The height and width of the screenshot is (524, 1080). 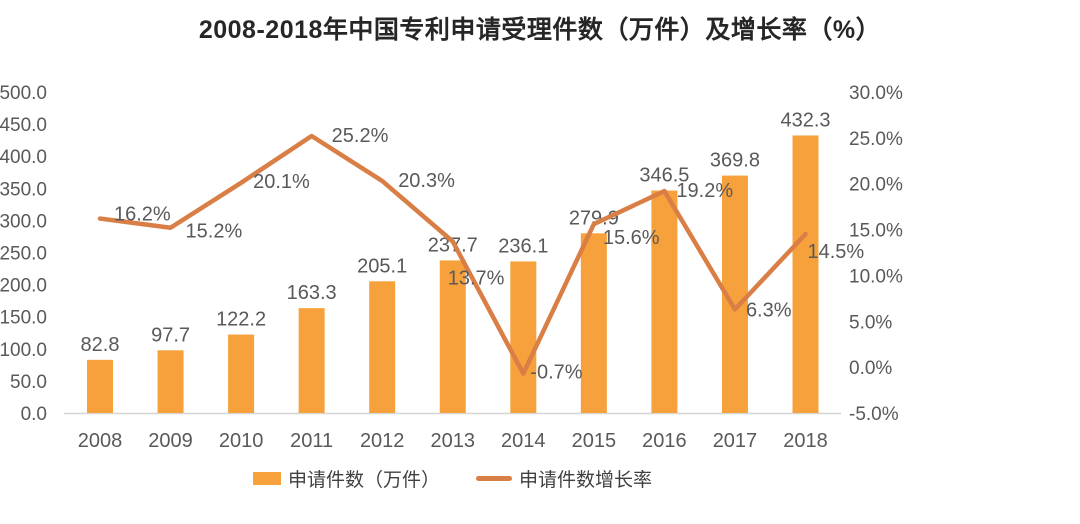 What do you see at coordinates (214, 232) in the screenshot?
I see `line-label-2009: 15.2%` at bounding box center [214, 232].